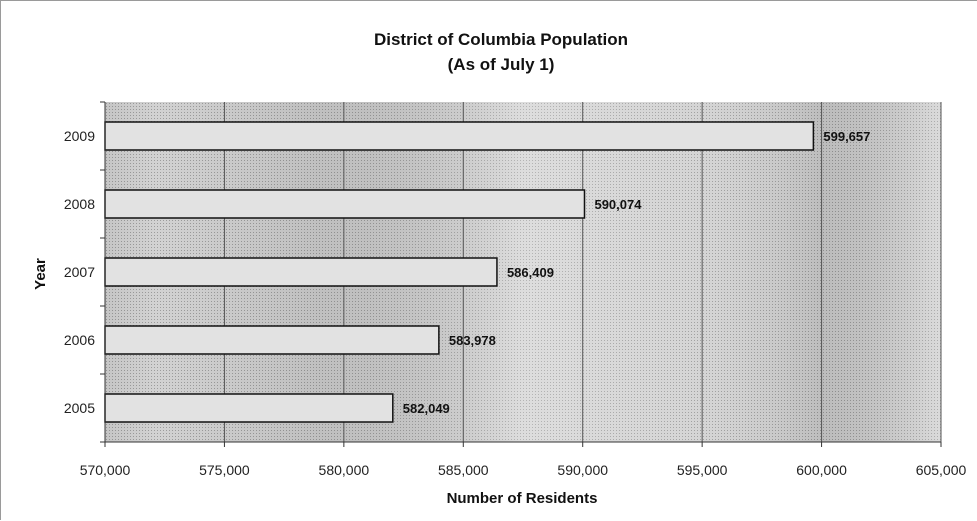  I want to click on bar-2008, so click(345, 204).